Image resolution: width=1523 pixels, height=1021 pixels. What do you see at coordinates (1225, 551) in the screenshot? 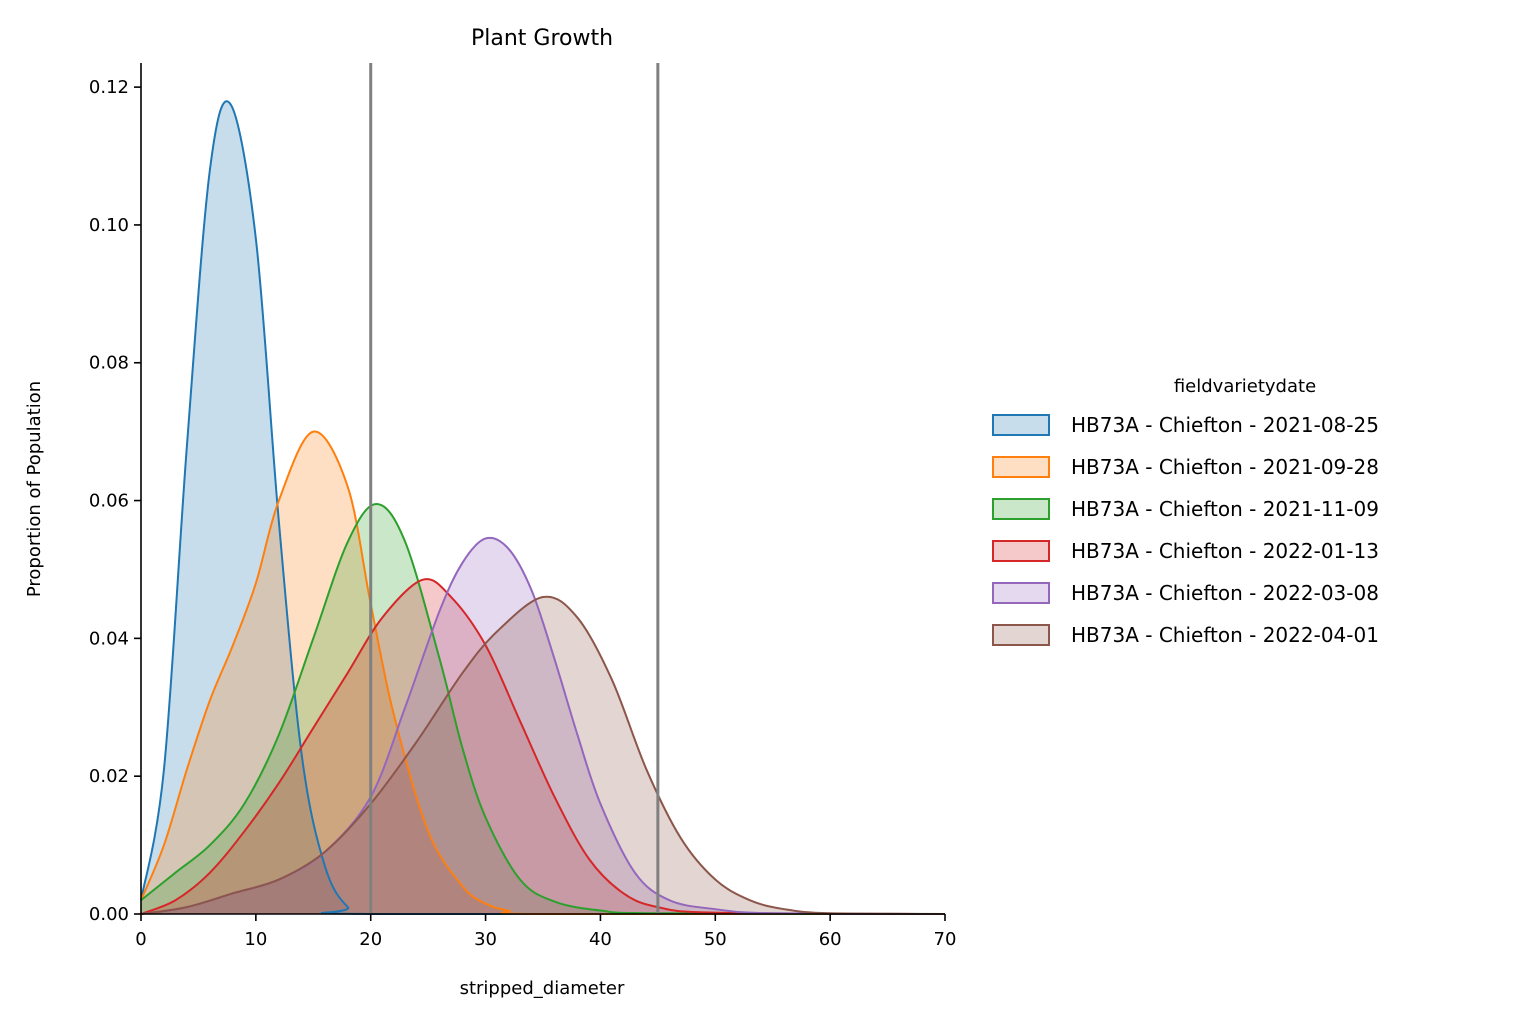
I see `legend-label: HB73A - Chiefton - 2022-01-13` at bounding box center [1225, 551].